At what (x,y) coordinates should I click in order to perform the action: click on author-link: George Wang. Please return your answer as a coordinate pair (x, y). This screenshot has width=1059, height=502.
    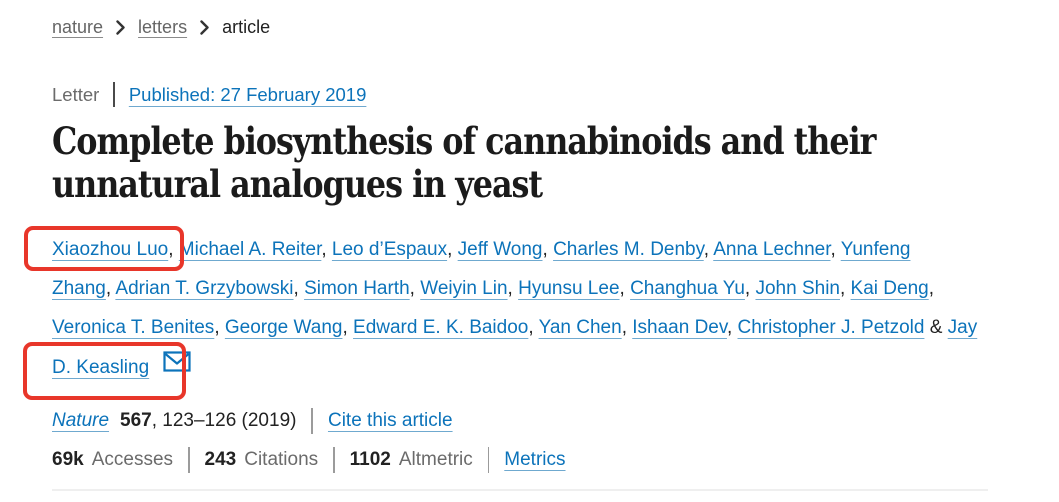
    Looking at the image, I should click on (283, 327).